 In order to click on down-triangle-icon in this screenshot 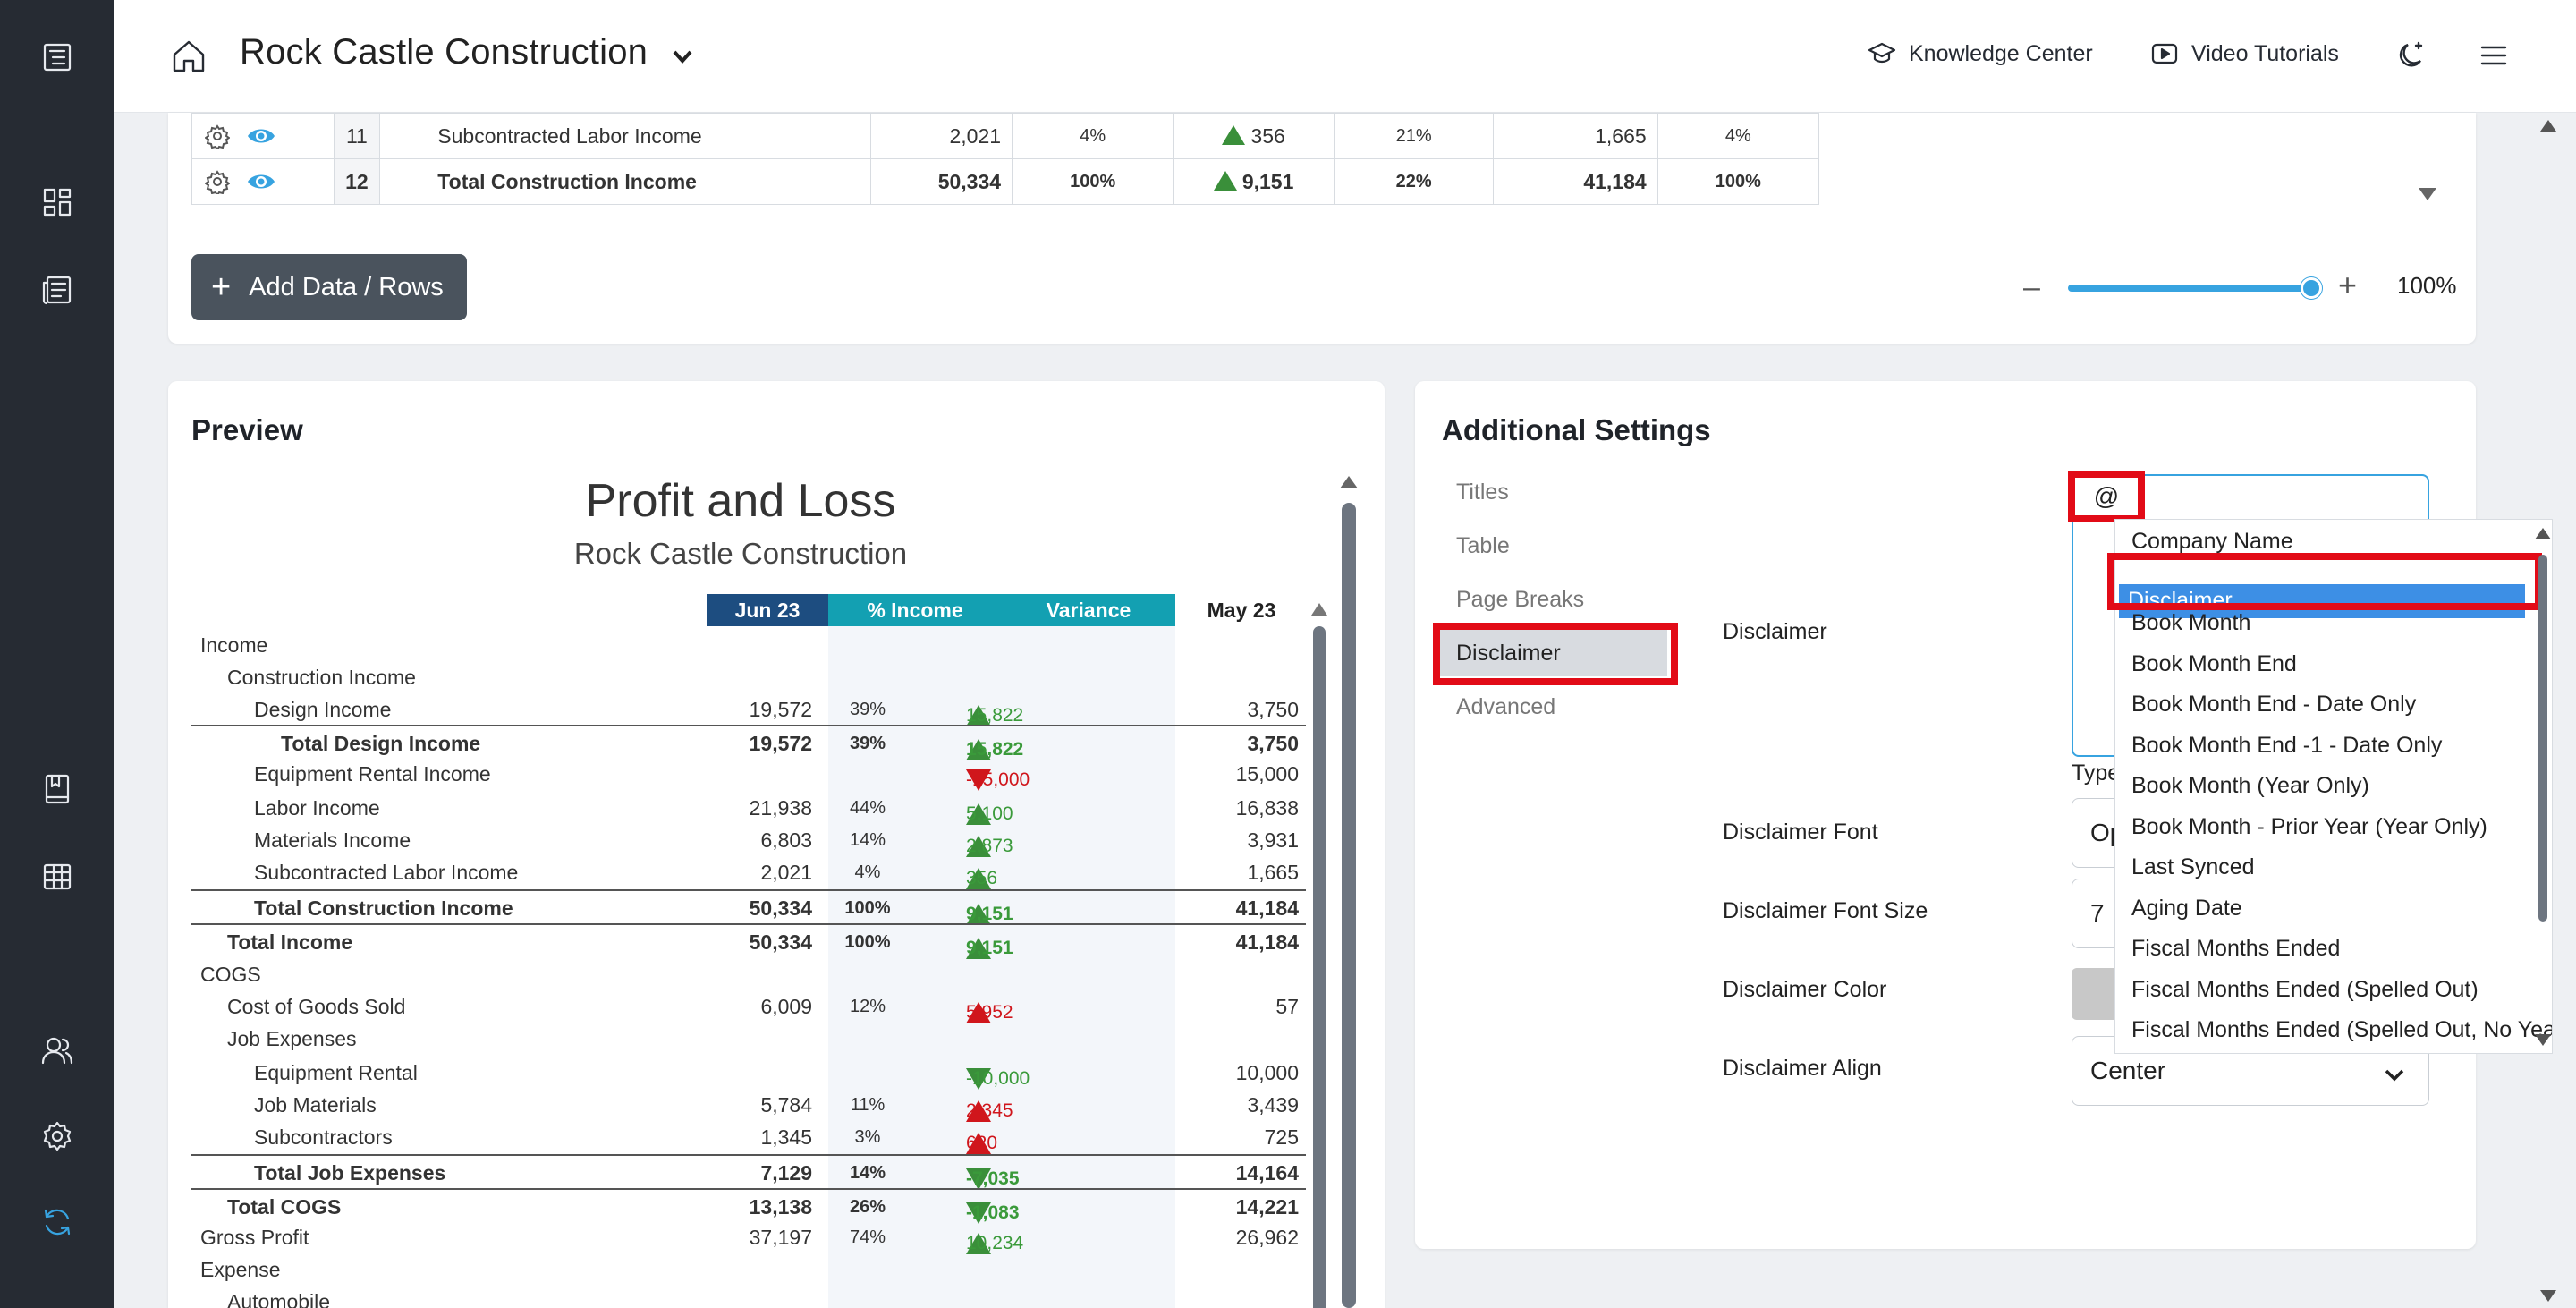, I will do `click(978, 1079)`.